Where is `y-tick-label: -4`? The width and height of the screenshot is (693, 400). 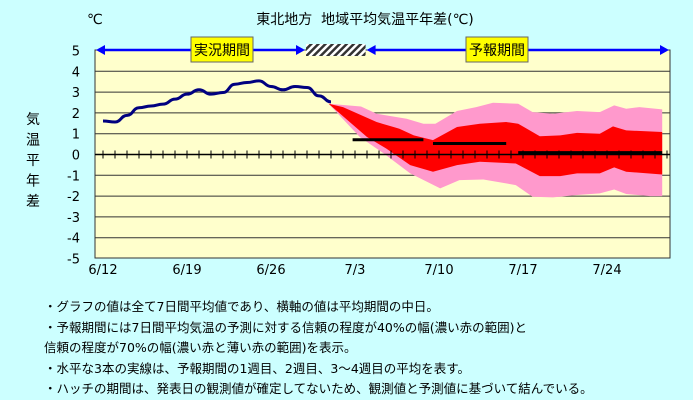
y-tick-label: -4 is located at coordinates (73, 239).